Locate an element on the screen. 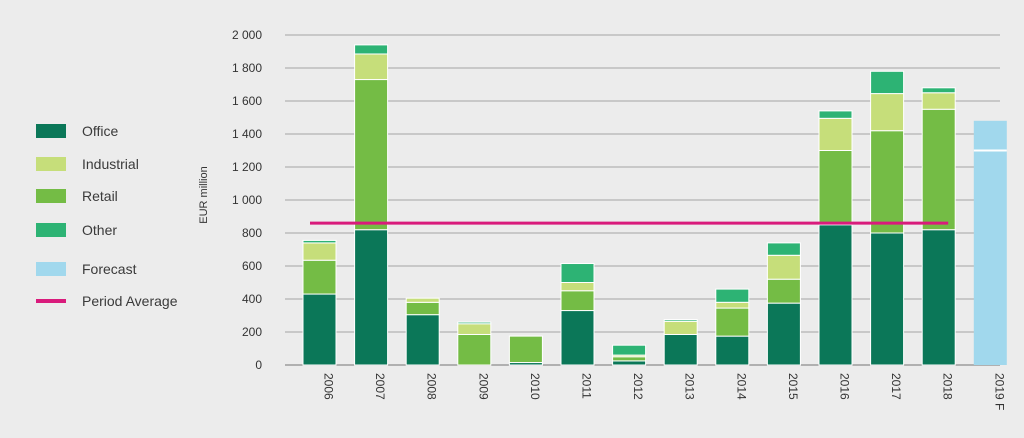 The width and height of the screenshot is (1024, 438). x-tick-label: 2009 is located at coordinates (483, 386).